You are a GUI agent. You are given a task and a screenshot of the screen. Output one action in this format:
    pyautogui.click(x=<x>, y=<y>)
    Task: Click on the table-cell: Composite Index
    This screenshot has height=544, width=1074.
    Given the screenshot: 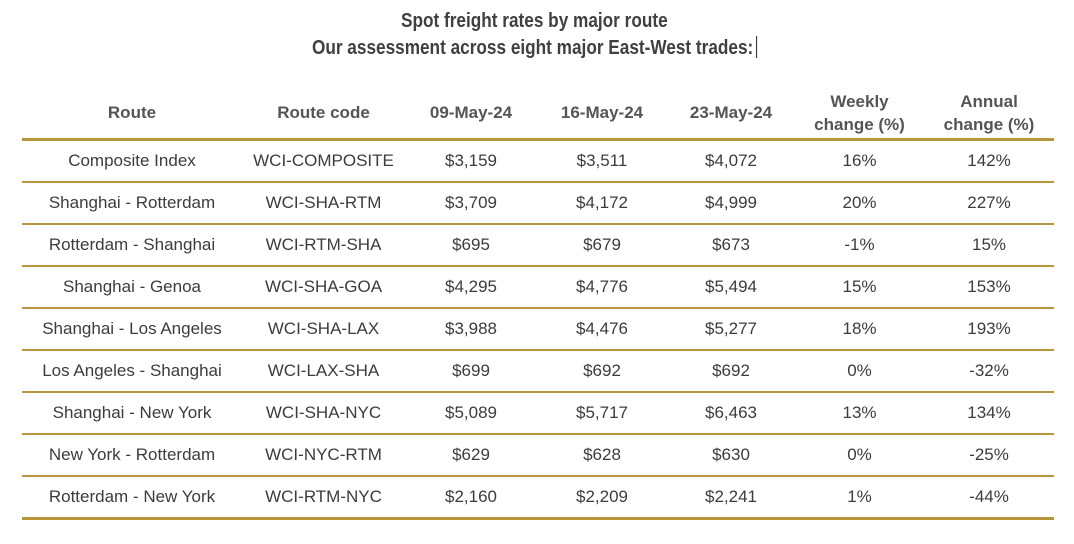 What is the action you would take?
    pyautogui.click(x=132, y=161)
    